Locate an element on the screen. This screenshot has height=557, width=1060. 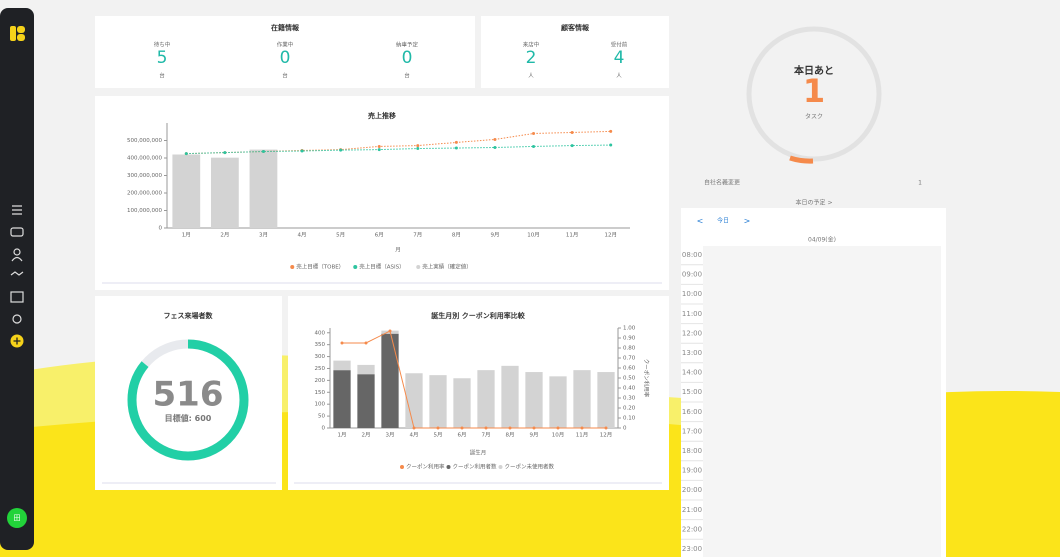
order-count: 1 is located at coordinates (920, 183).